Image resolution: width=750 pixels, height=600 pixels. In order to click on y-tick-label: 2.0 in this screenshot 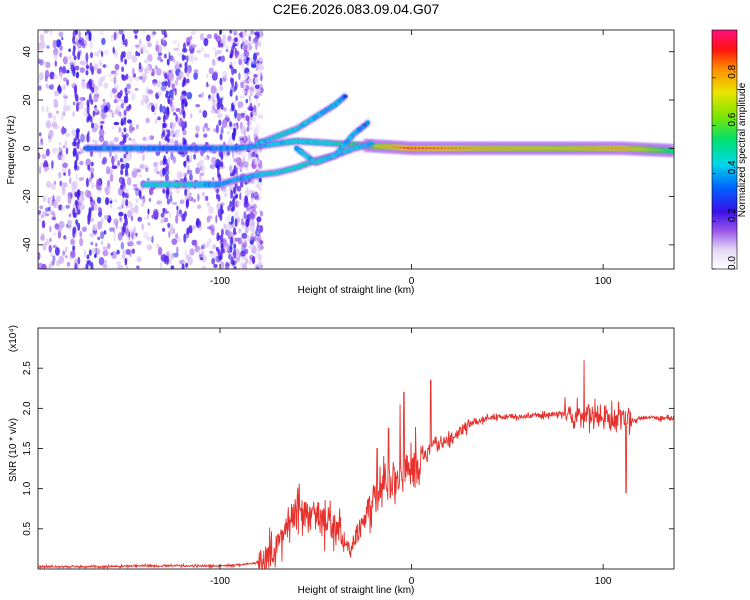, I will do `click(27, 408)`.